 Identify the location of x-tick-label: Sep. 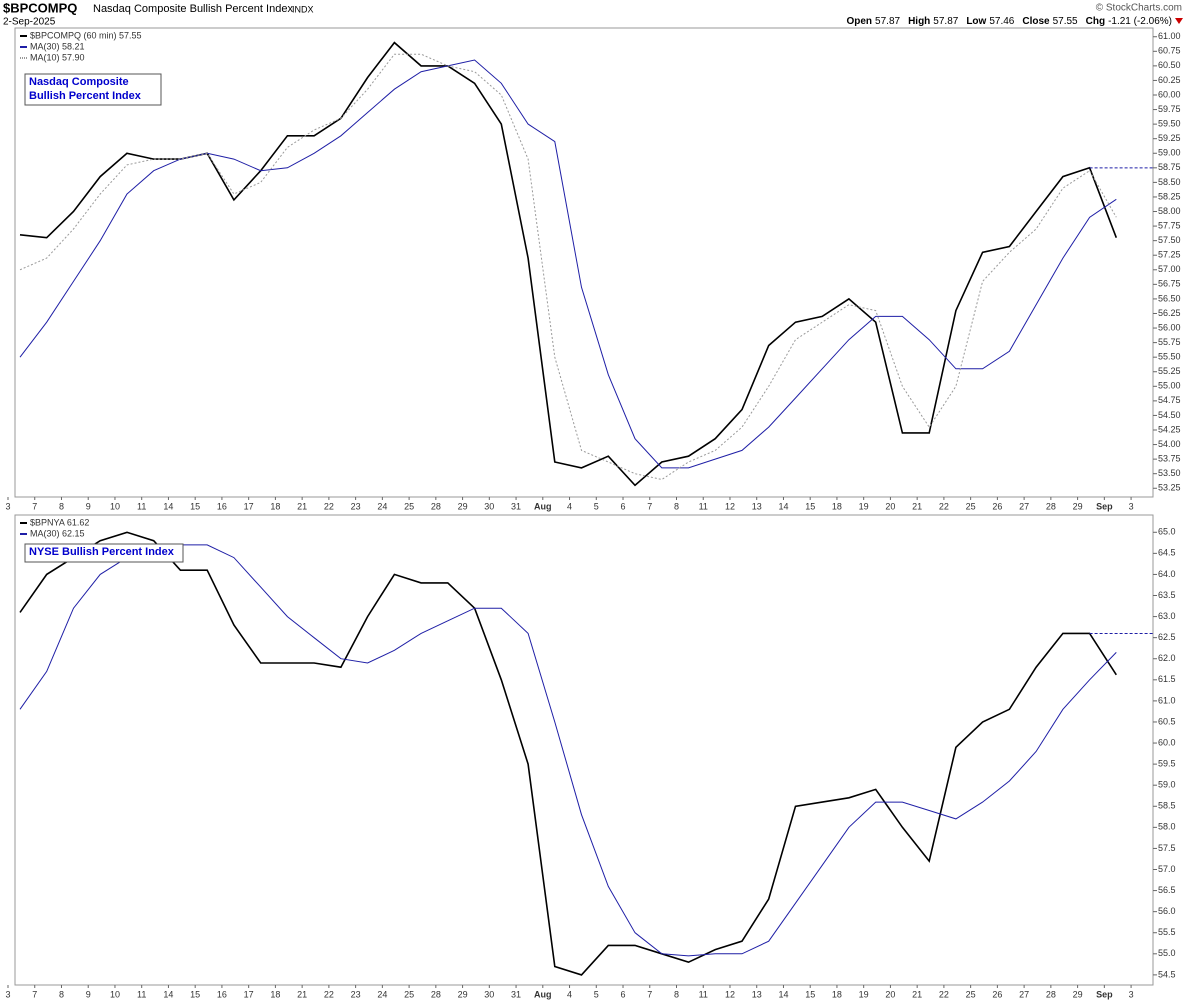
(1104, 506).